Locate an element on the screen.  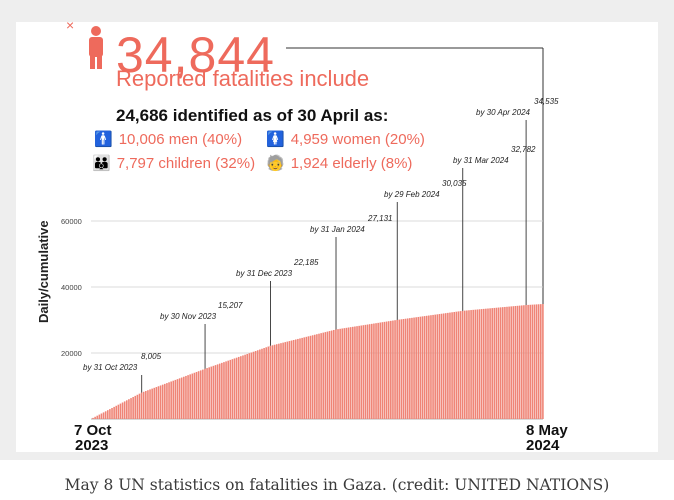
total-fatalities: 34,844 is located at coordinates (195, 55).